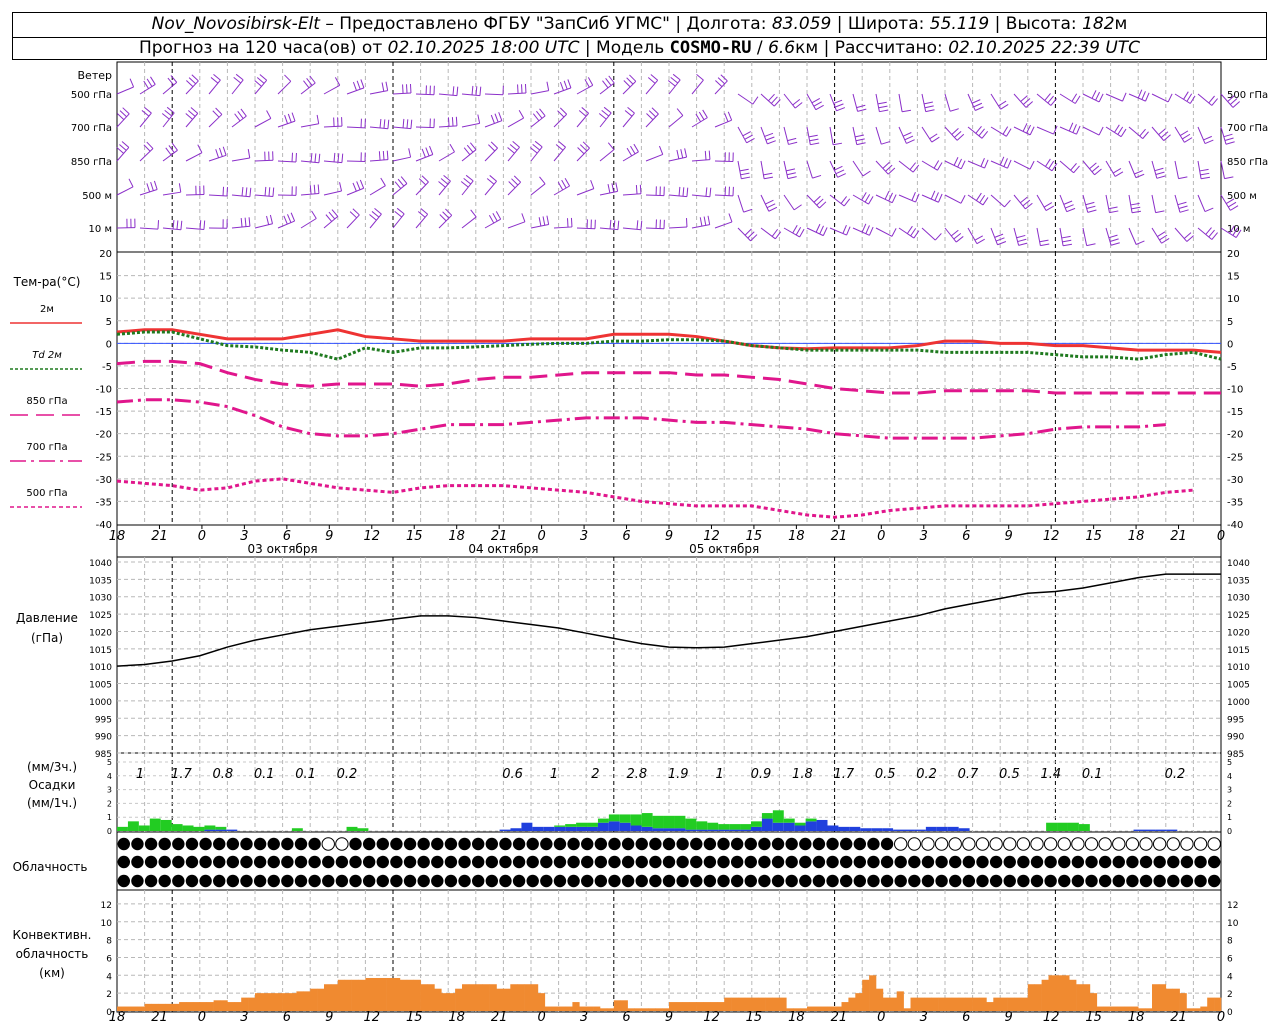 The height and width of the screenshot is (1024, 1280). Describe the element at coordinates (264, 774) in the screenshot. I see `precip-sum-label: 0.1` at that location.